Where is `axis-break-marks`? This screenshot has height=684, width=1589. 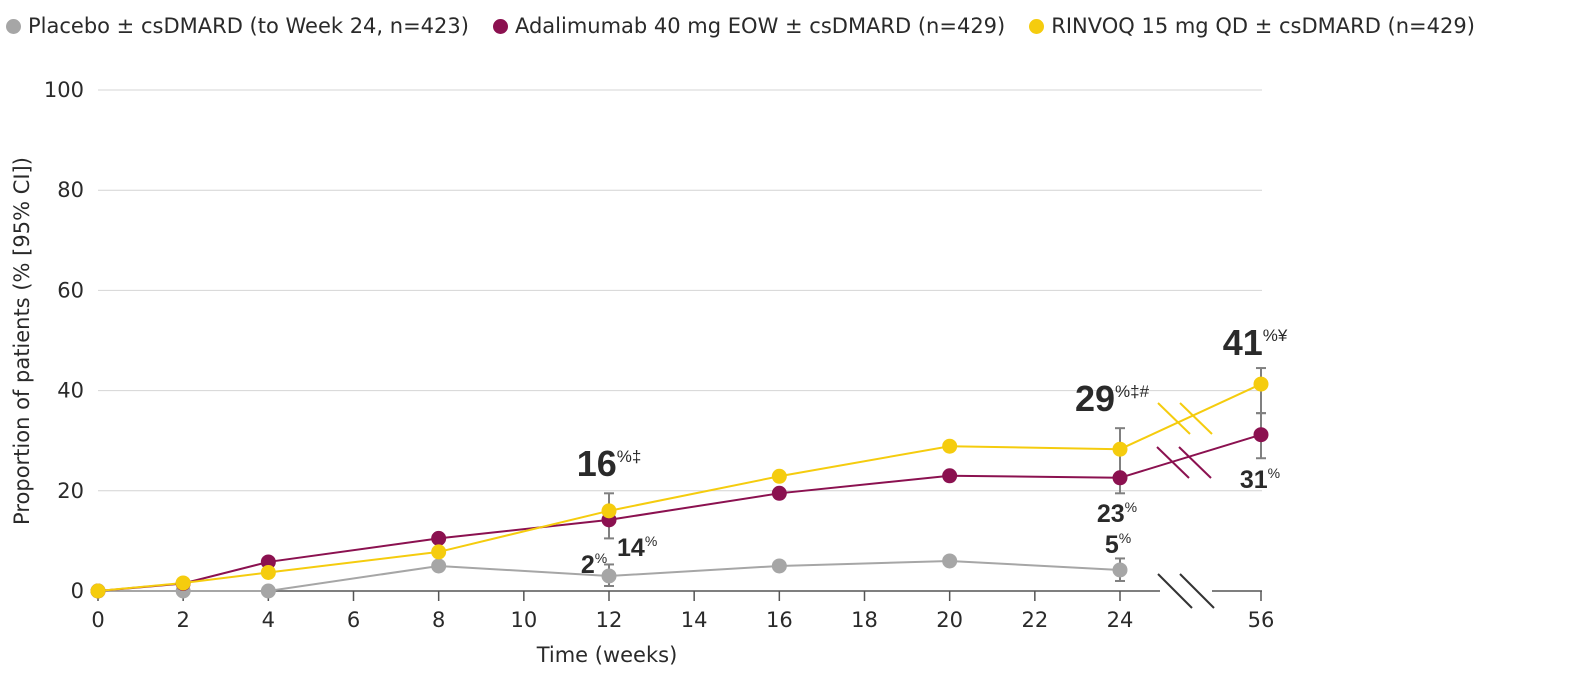
axis-break-marks is located at coordinates (1185, 505).